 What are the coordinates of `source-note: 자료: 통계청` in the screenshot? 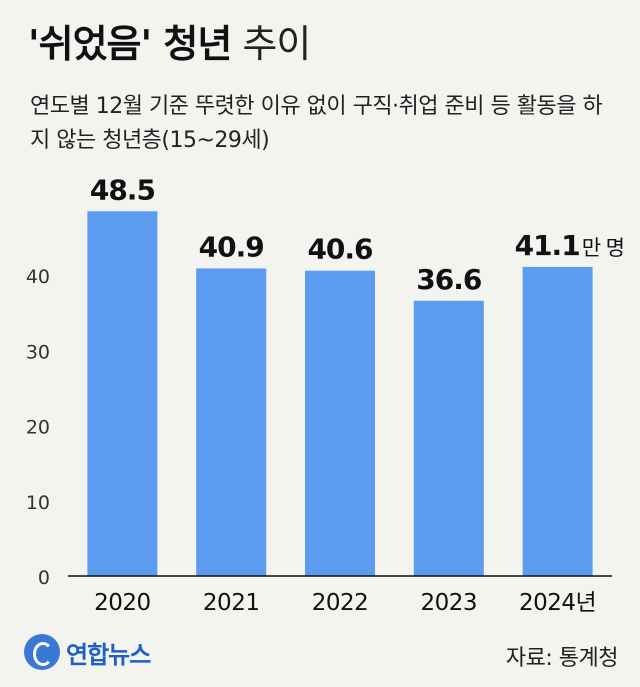 It's located at (562, 658).